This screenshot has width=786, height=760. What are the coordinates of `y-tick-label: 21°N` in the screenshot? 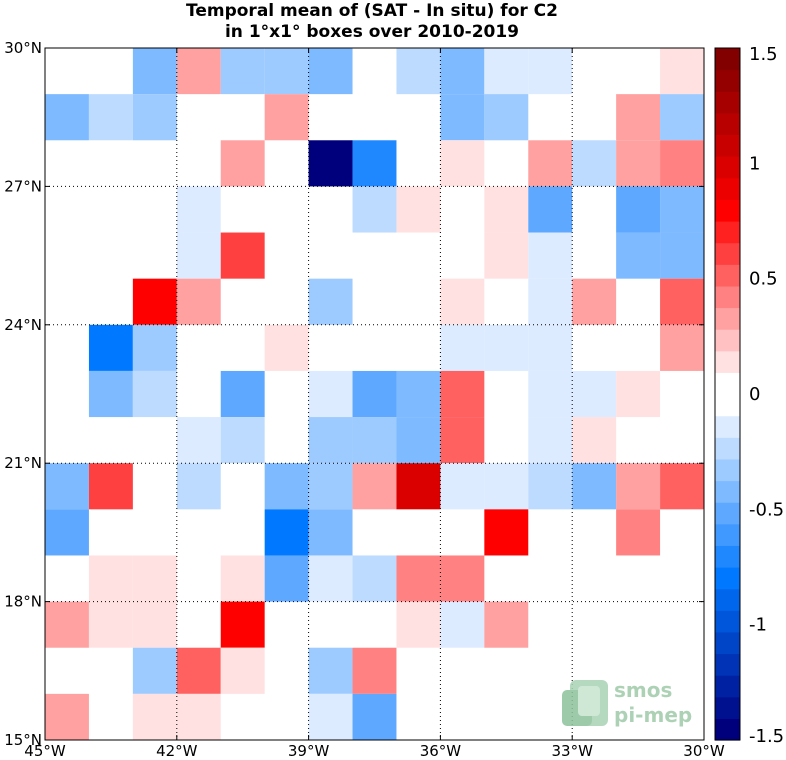 It's located at (23, 463).